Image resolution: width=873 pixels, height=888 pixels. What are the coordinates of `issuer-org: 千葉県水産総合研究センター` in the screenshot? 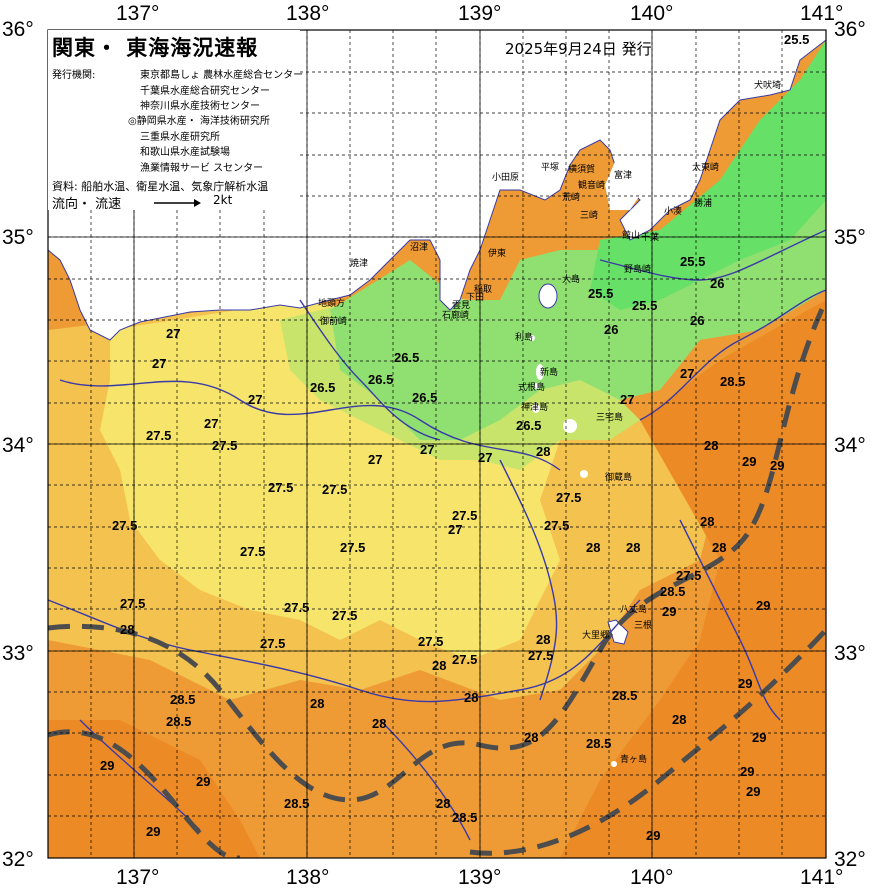 It's located at (205, 91).